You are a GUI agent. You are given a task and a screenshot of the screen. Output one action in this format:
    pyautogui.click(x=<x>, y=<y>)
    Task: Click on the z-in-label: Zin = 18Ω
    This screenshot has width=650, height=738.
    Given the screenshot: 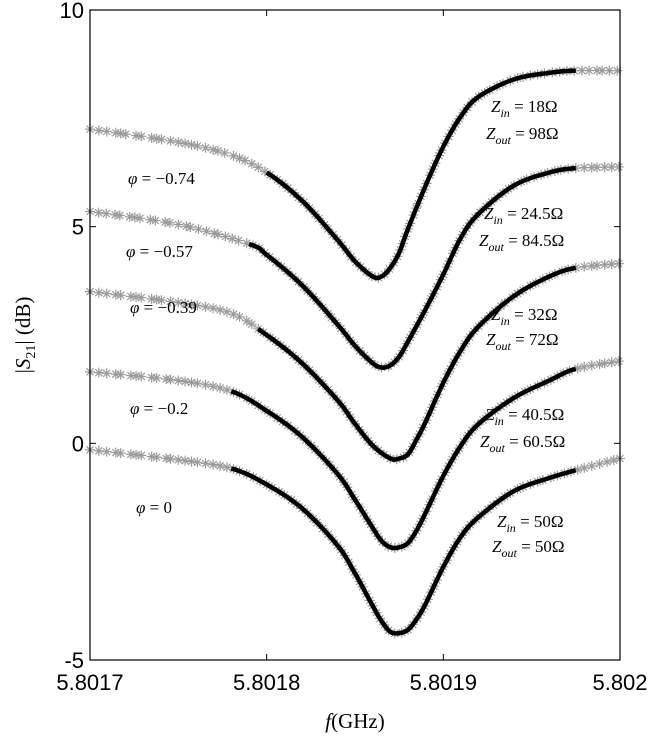 What is the action you would take?
    pyautogui.click(x=524, y=108)
    